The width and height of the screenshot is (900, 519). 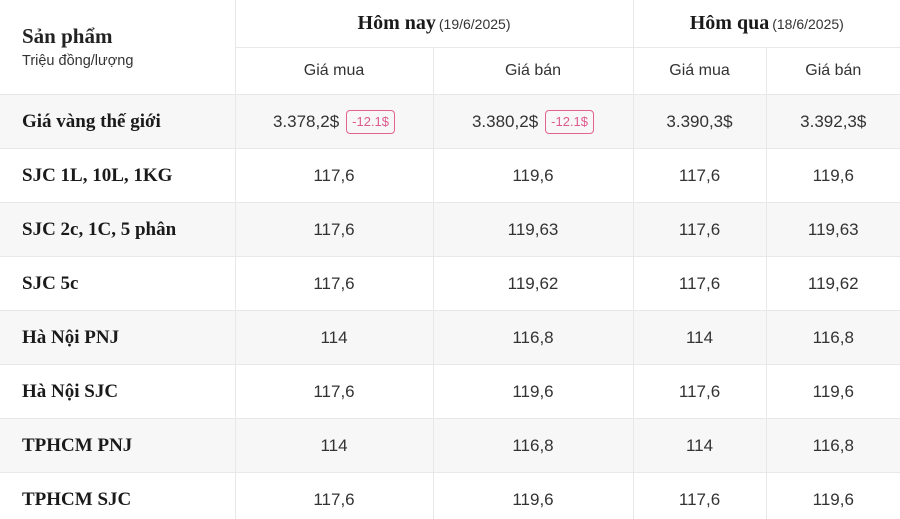 I want to click on row-label: TPHCM PNJ, so click(x=118, y=445).